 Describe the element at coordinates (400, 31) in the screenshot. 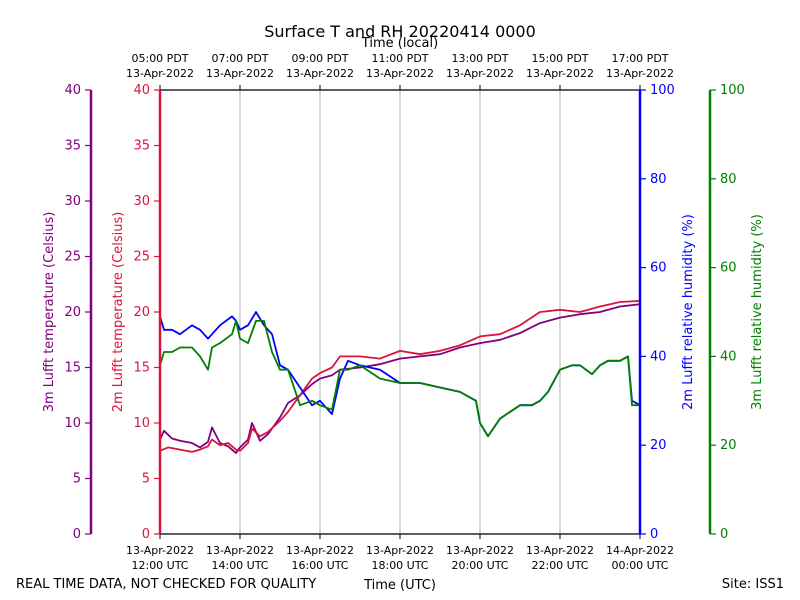

I see `chart-title: Surface T and RH 20220414 0000` at that location.